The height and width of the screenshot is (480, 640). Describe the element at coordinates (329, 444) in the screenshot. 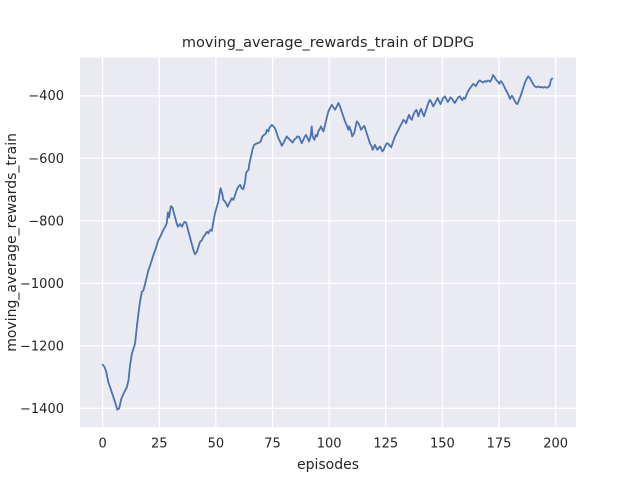

I see `x-tick-label: 100` at that location.